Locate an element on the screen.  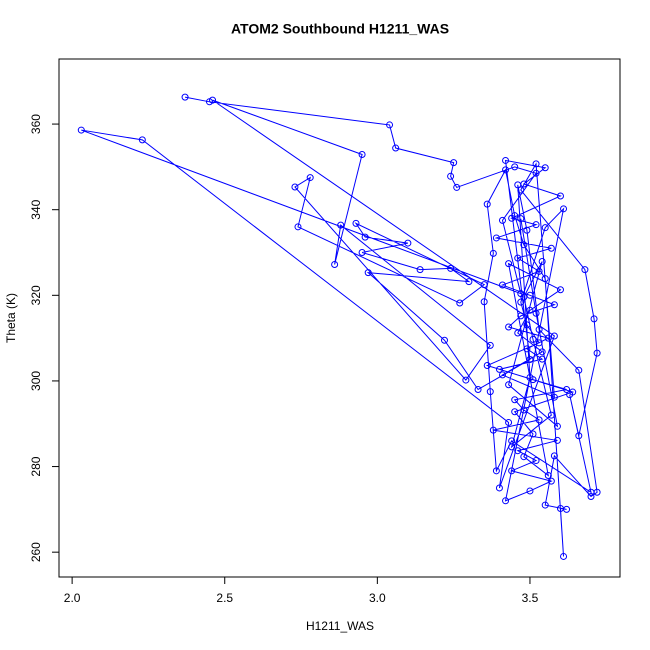
y-tick-label: 300 is located at coordinates (36, 381).